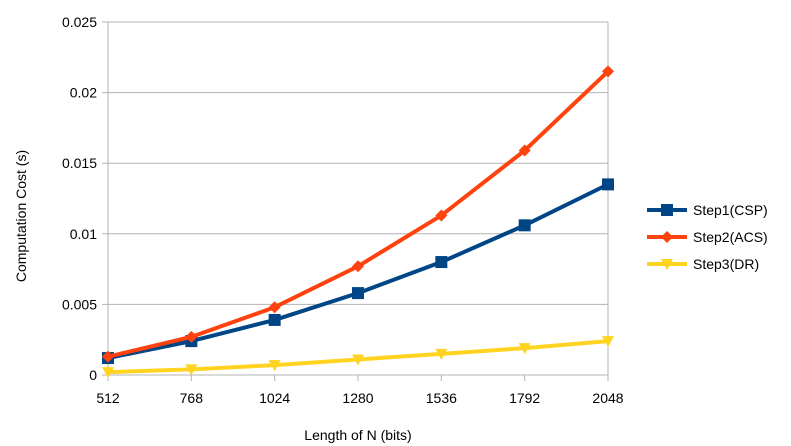 This screenshot has height=446, width=791. I want to click on y-tick-label: 0.015, so click(79, 163).